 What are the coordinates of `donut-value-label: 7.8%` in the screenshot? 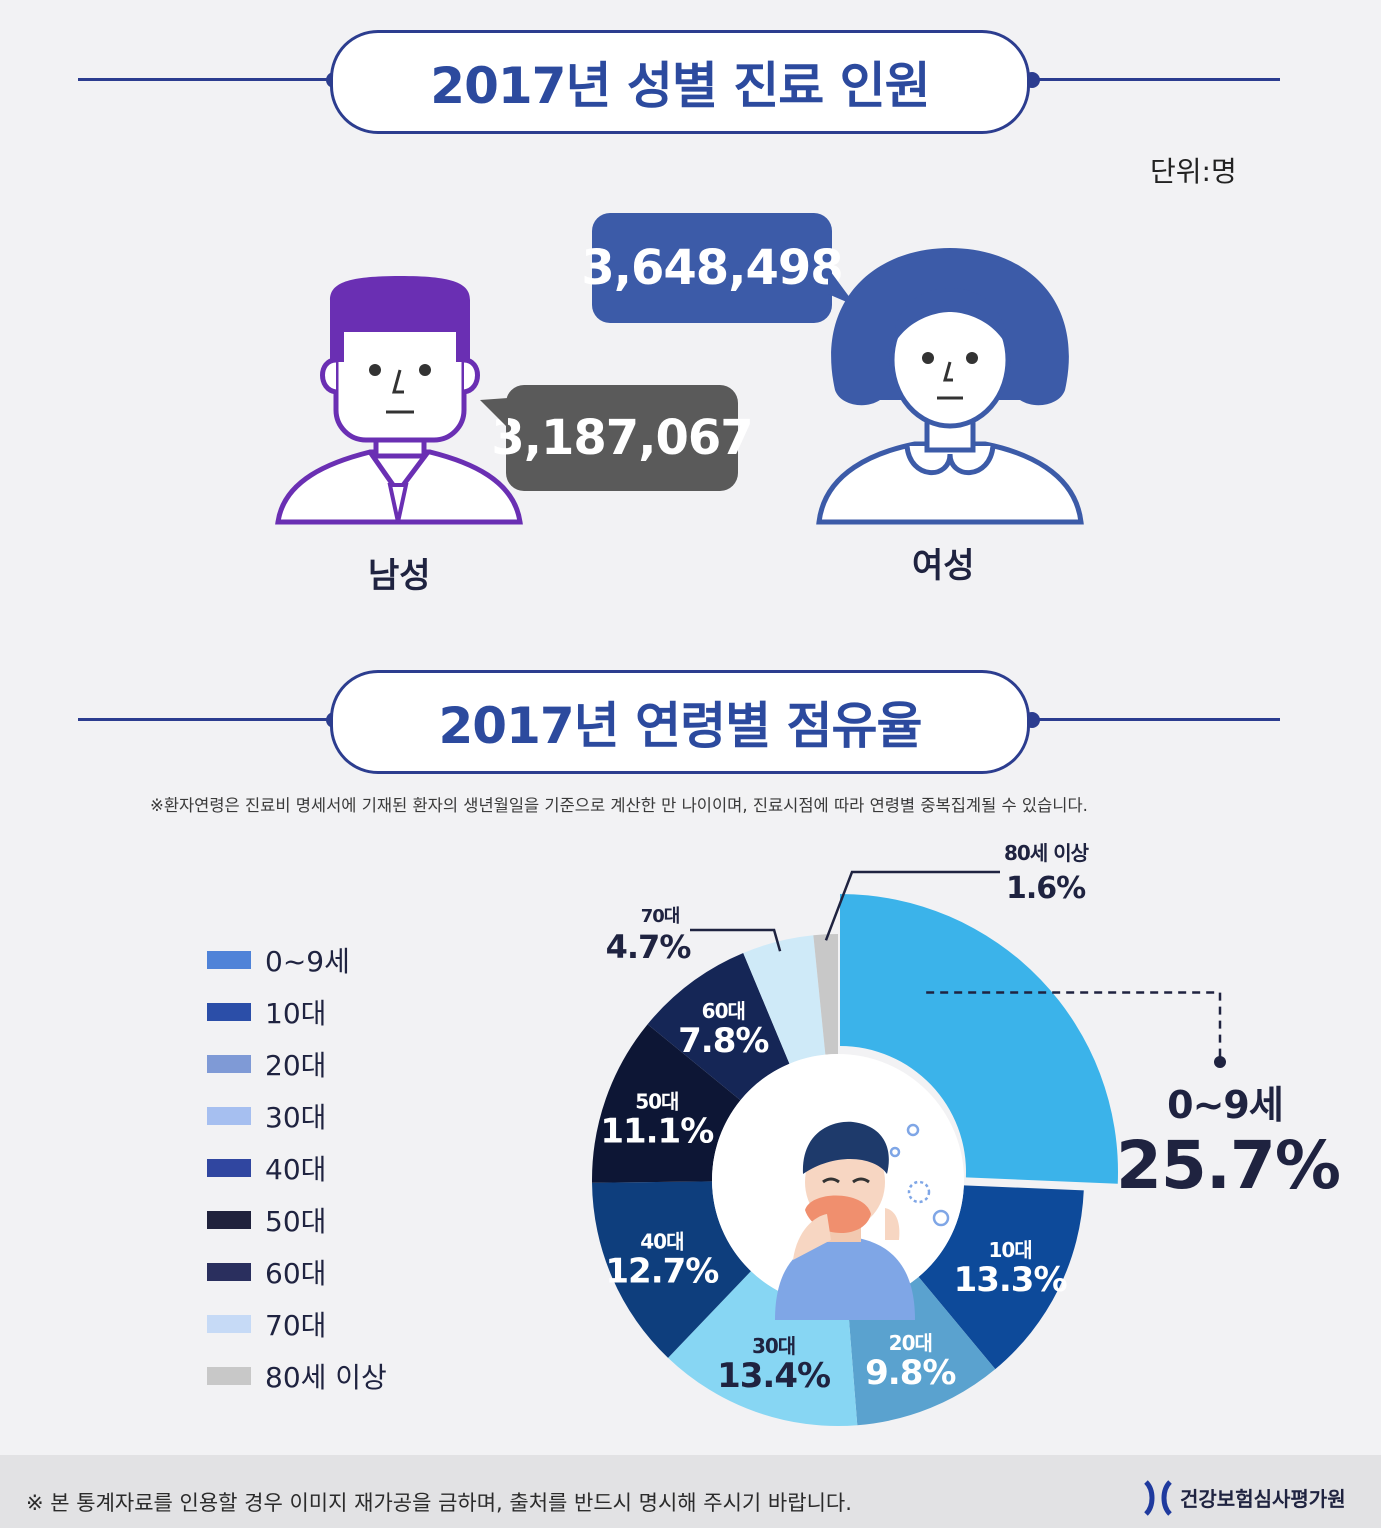 It's located at (723, 1041).